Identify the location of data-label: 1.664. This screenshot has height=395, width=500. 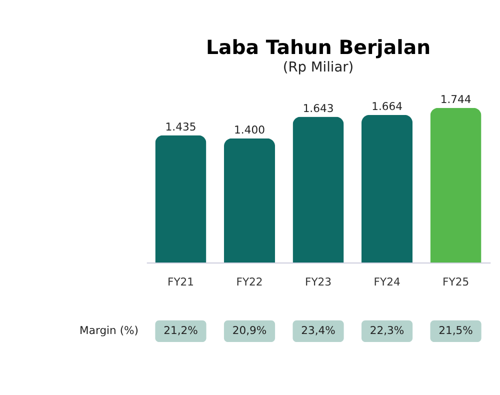
(387, 107).